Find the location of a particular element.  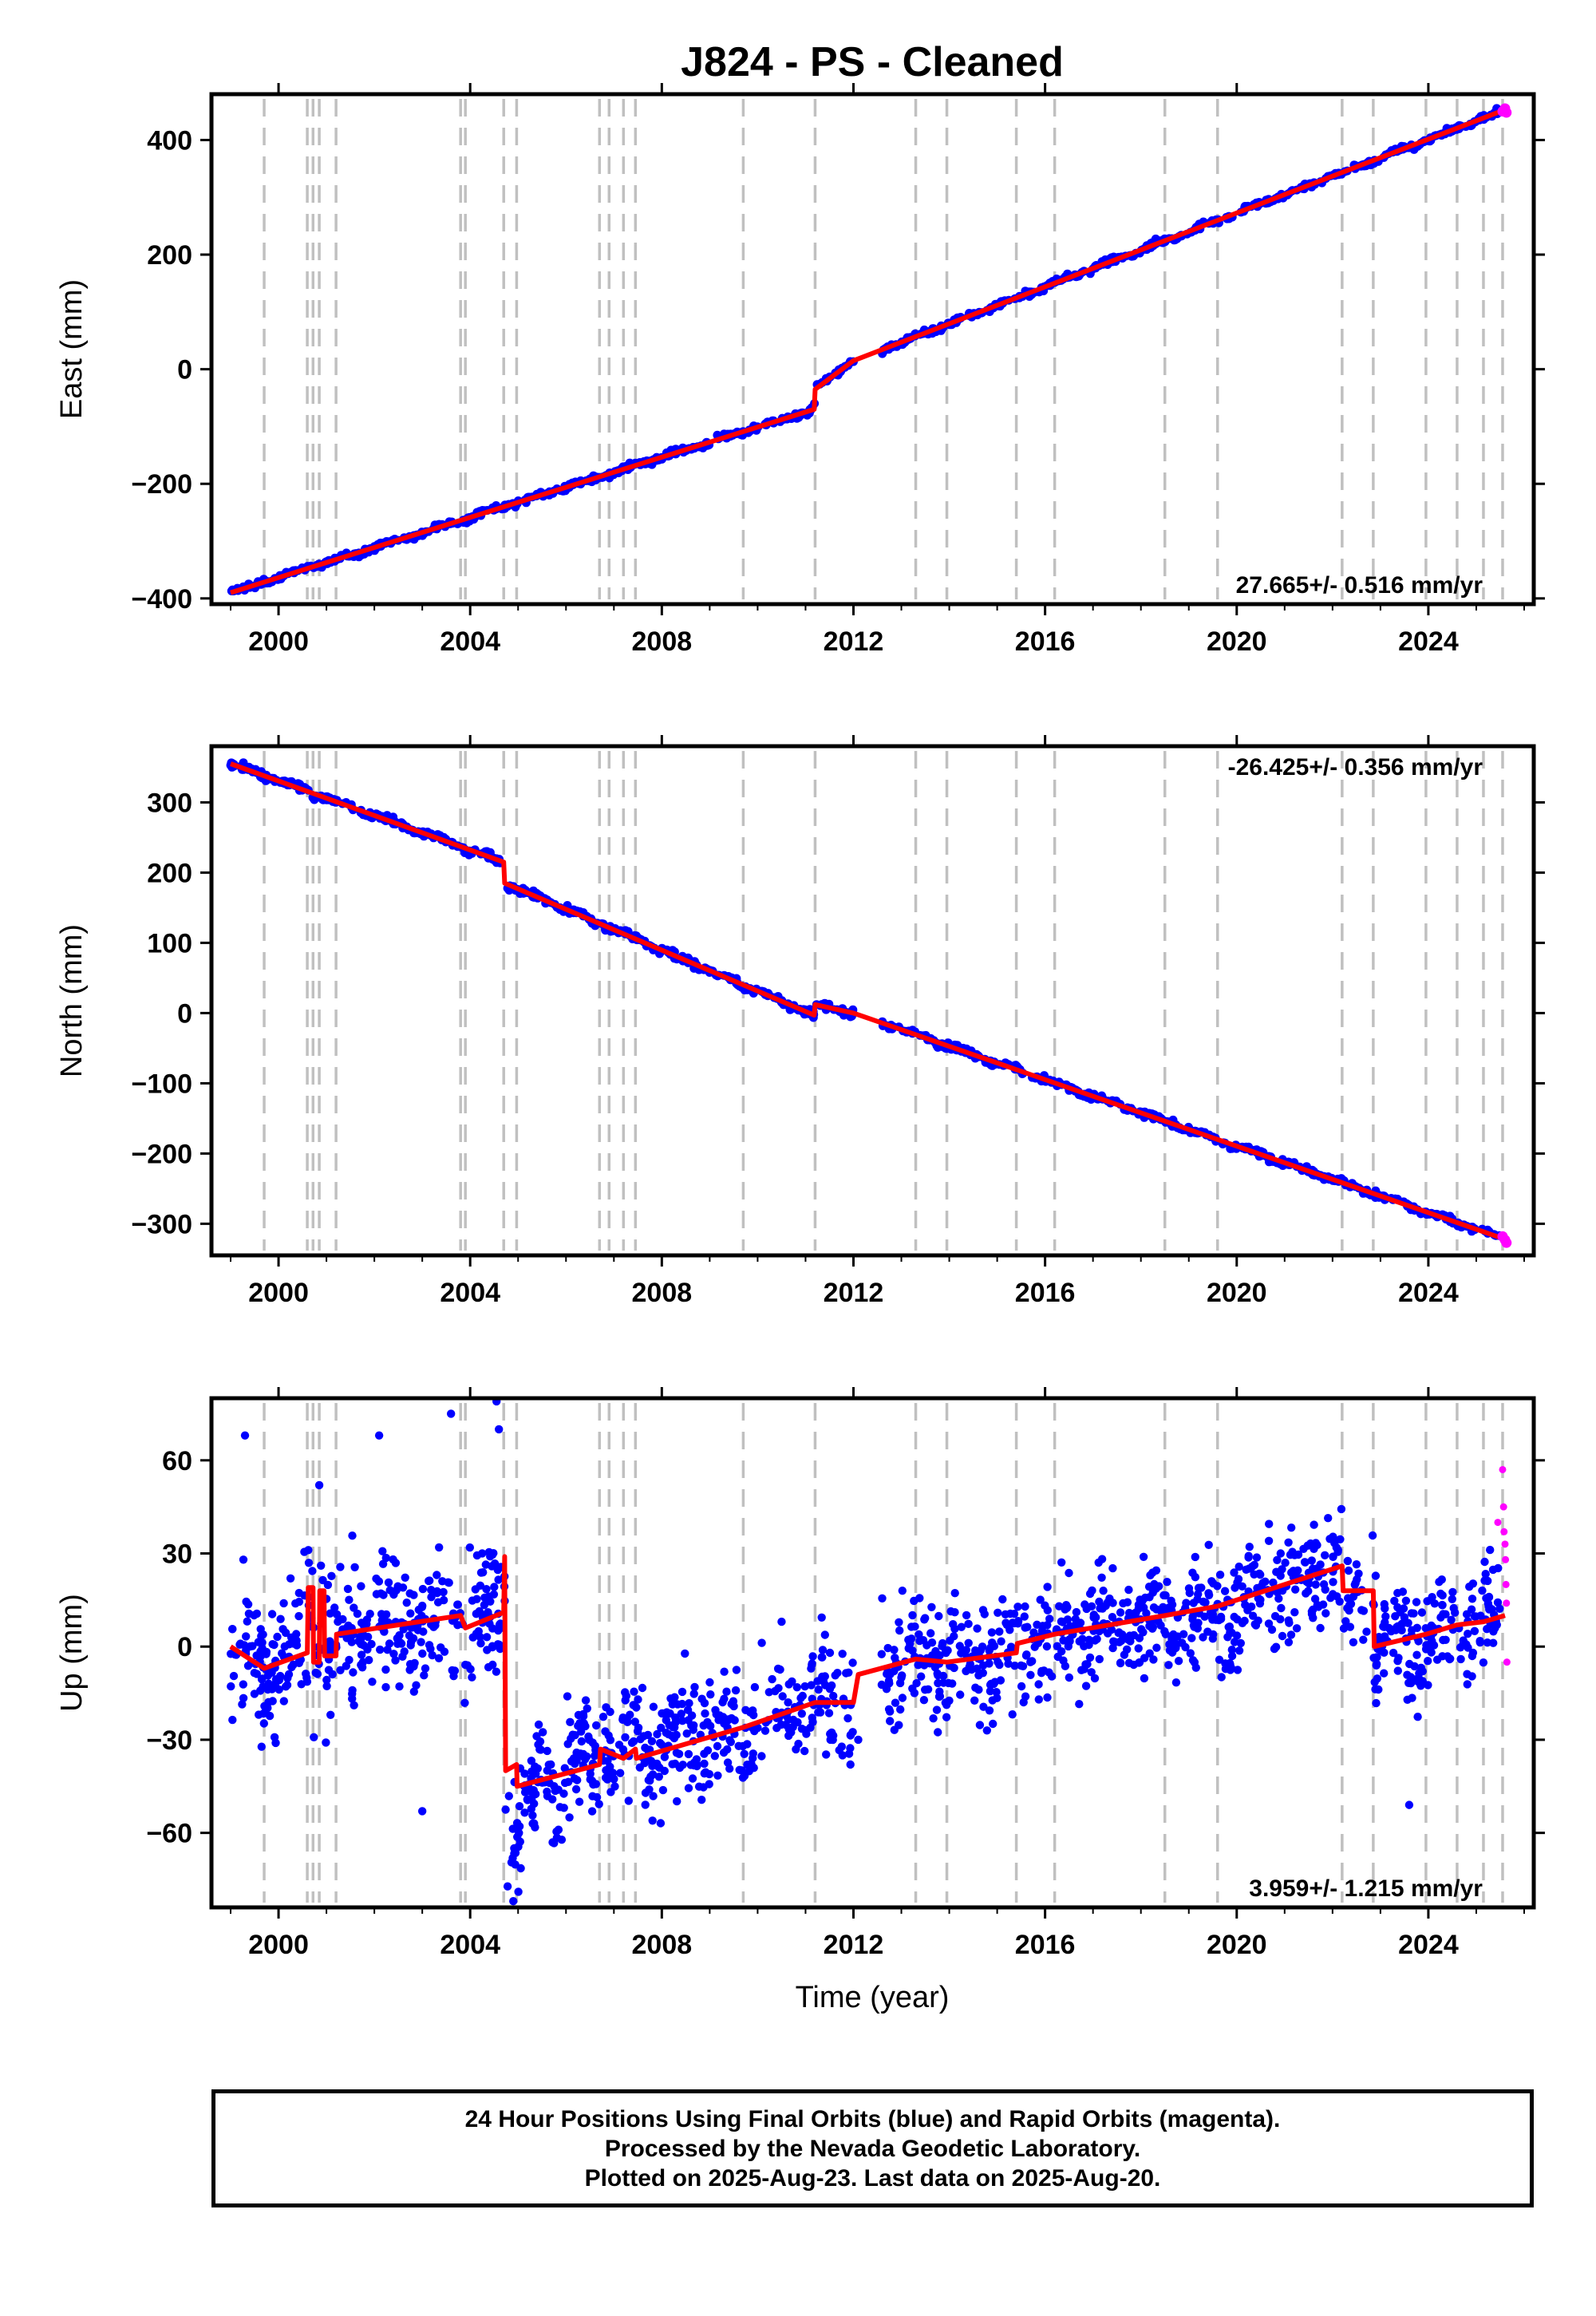

up-x-tick-label: 2004 is located at coordinates (470, 1945).